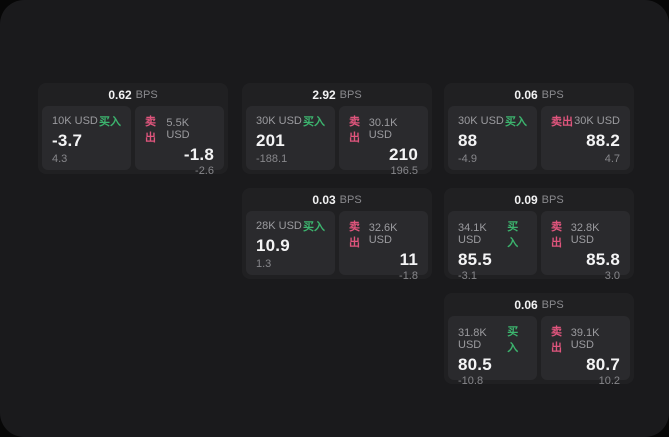  What do you see at coordinates (612, 276) in the screenshot?
I see `sell-sub-value: 3.0` at bounding box center [612, 276].